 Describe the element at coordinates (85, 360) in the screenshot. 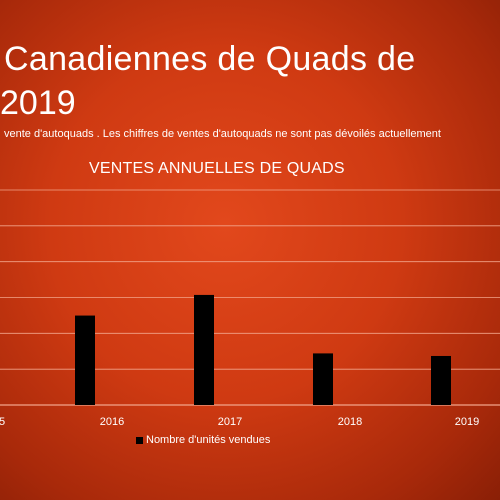

I see `bar-2016` at that location.